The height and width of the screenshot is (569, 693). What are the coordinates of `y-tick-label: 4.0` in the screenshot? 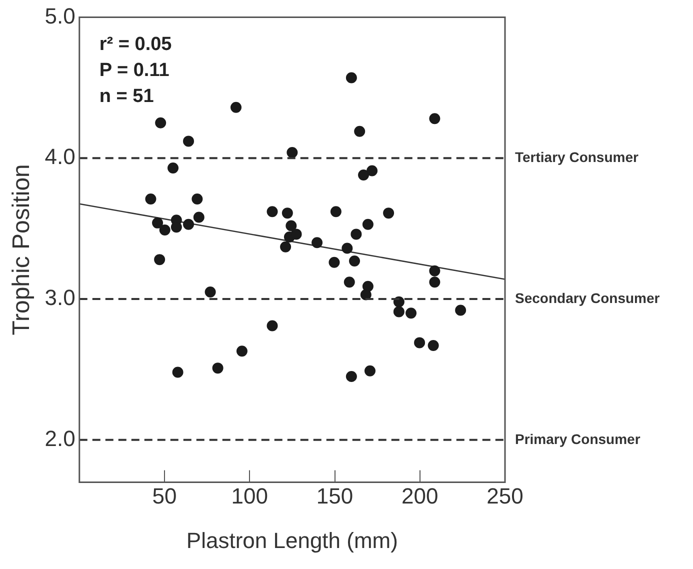 It's located at (60, 157).